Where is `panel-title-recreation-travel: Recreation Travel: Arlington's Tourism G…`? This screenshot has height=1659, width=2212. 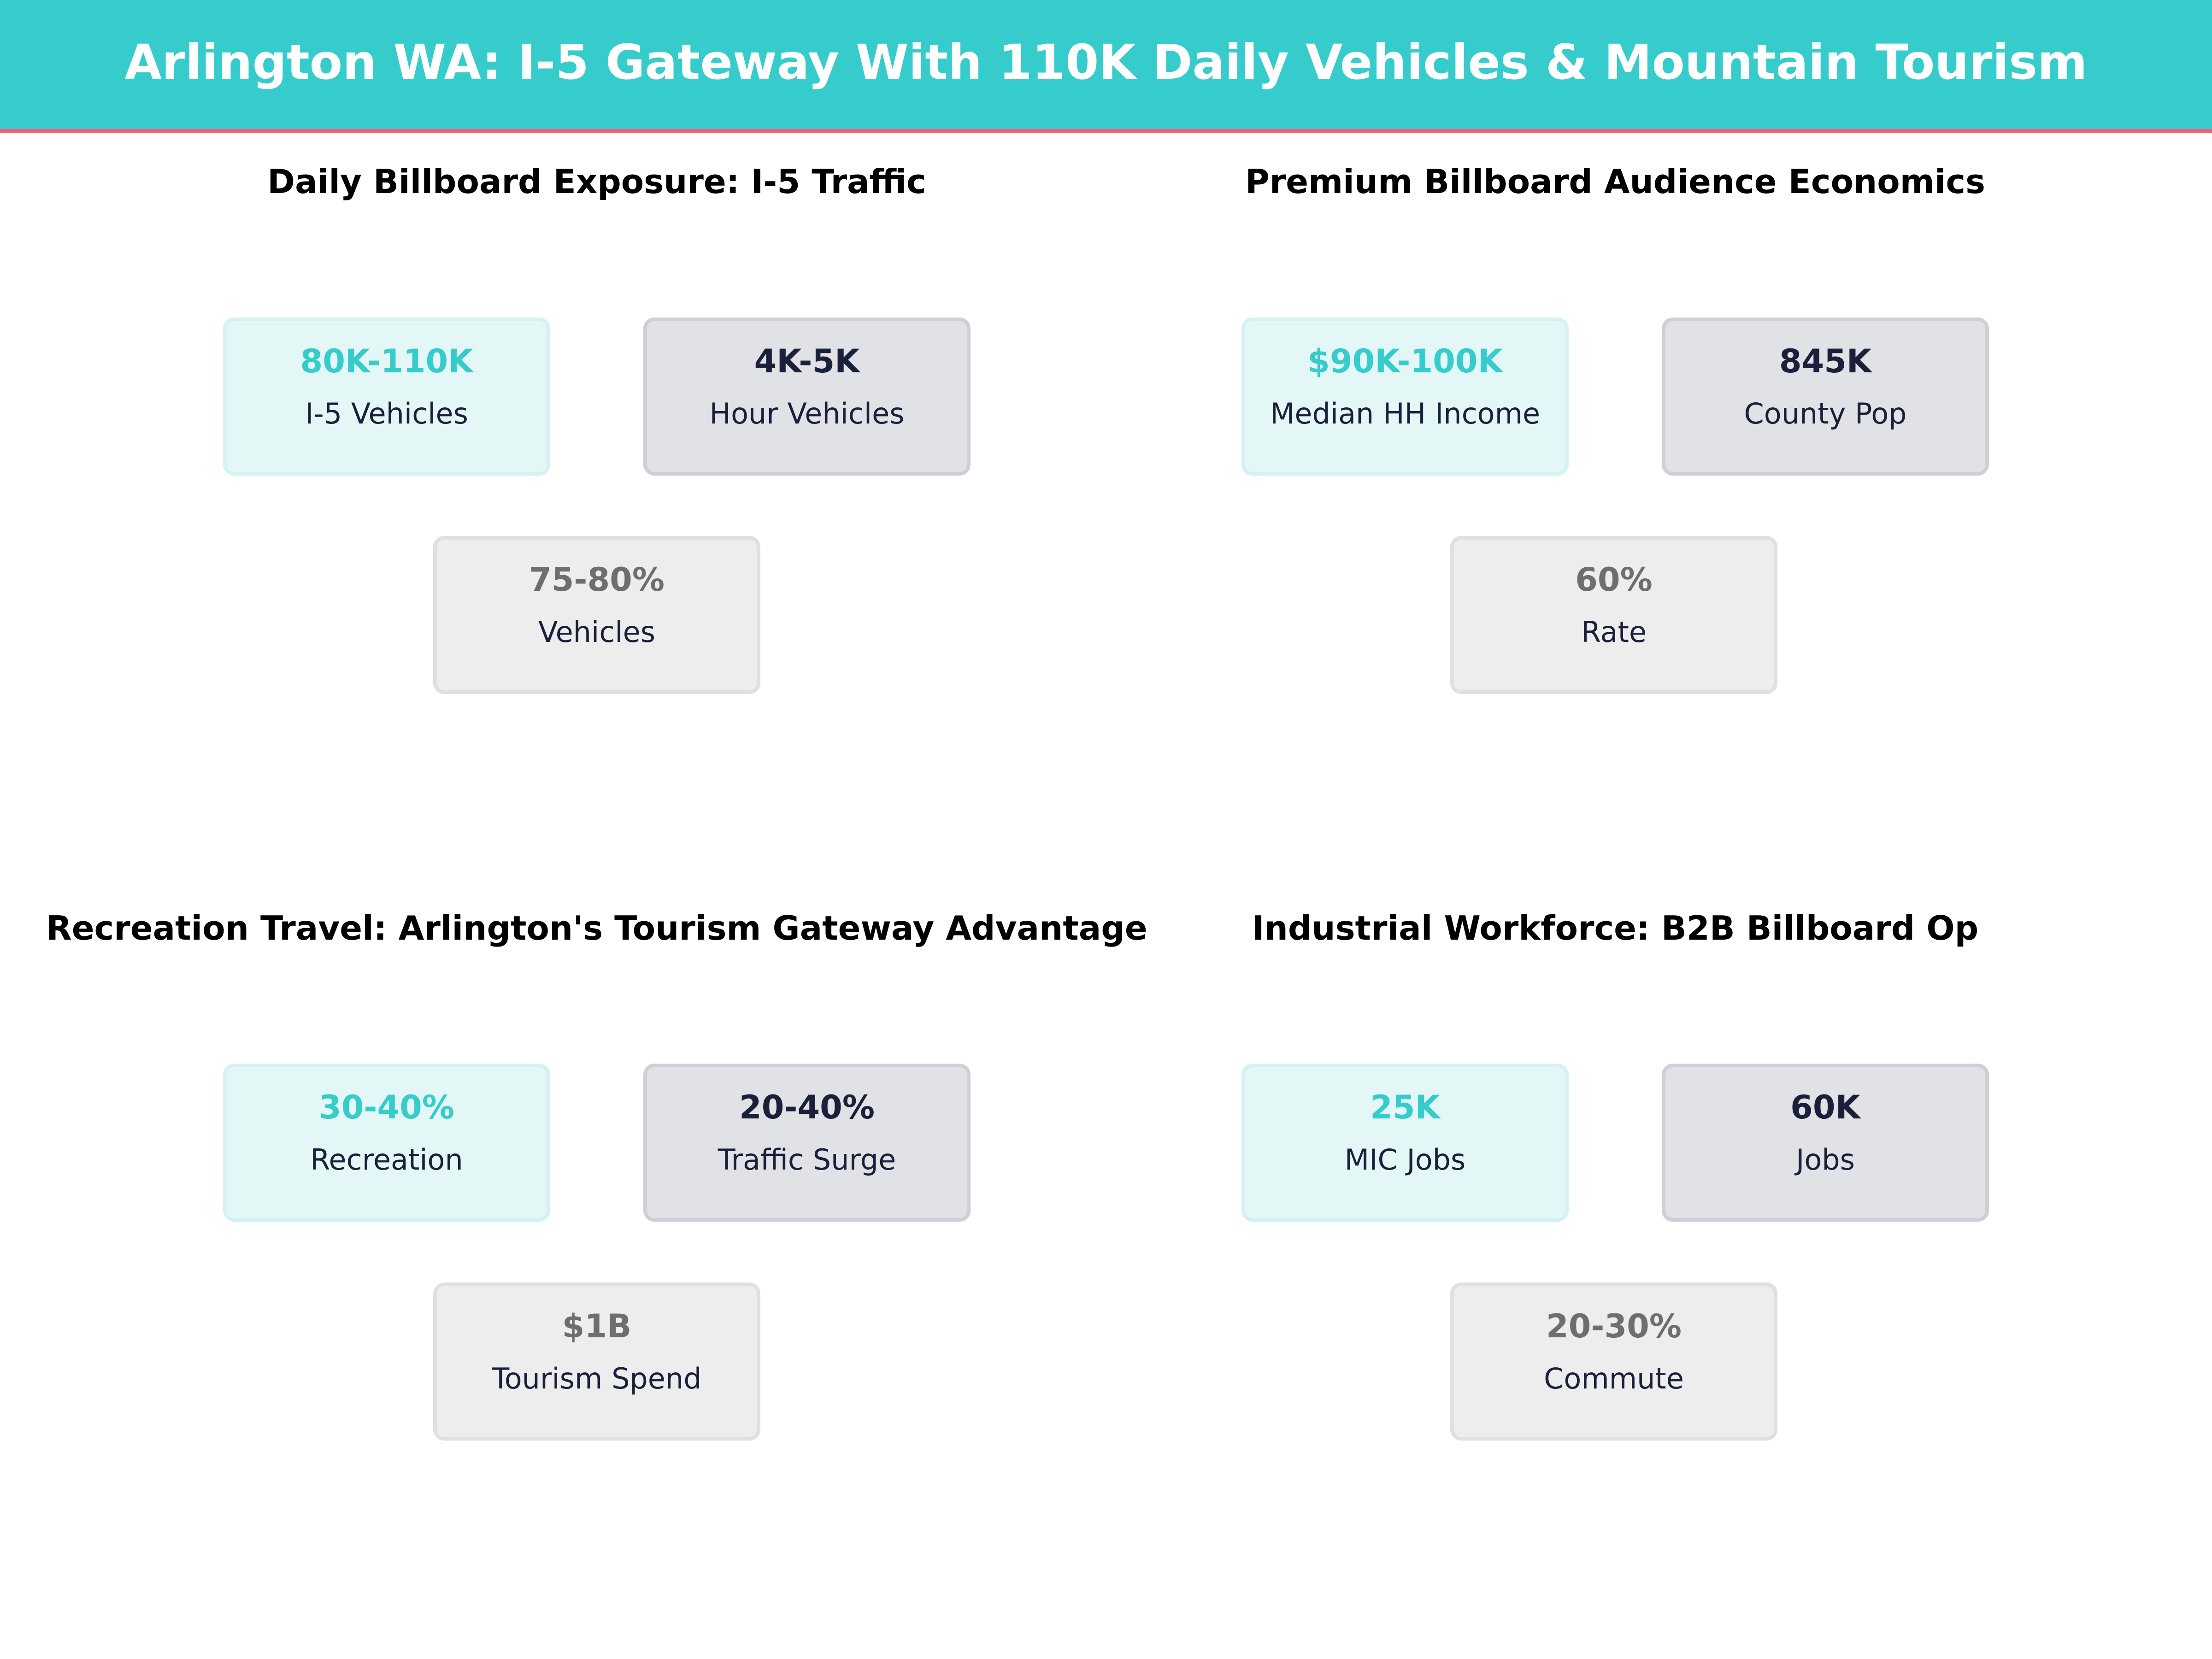
panel-title-recreation-travel: Recreation Travel: Arlington's Tourism G… is located at coordinates (596, 928).